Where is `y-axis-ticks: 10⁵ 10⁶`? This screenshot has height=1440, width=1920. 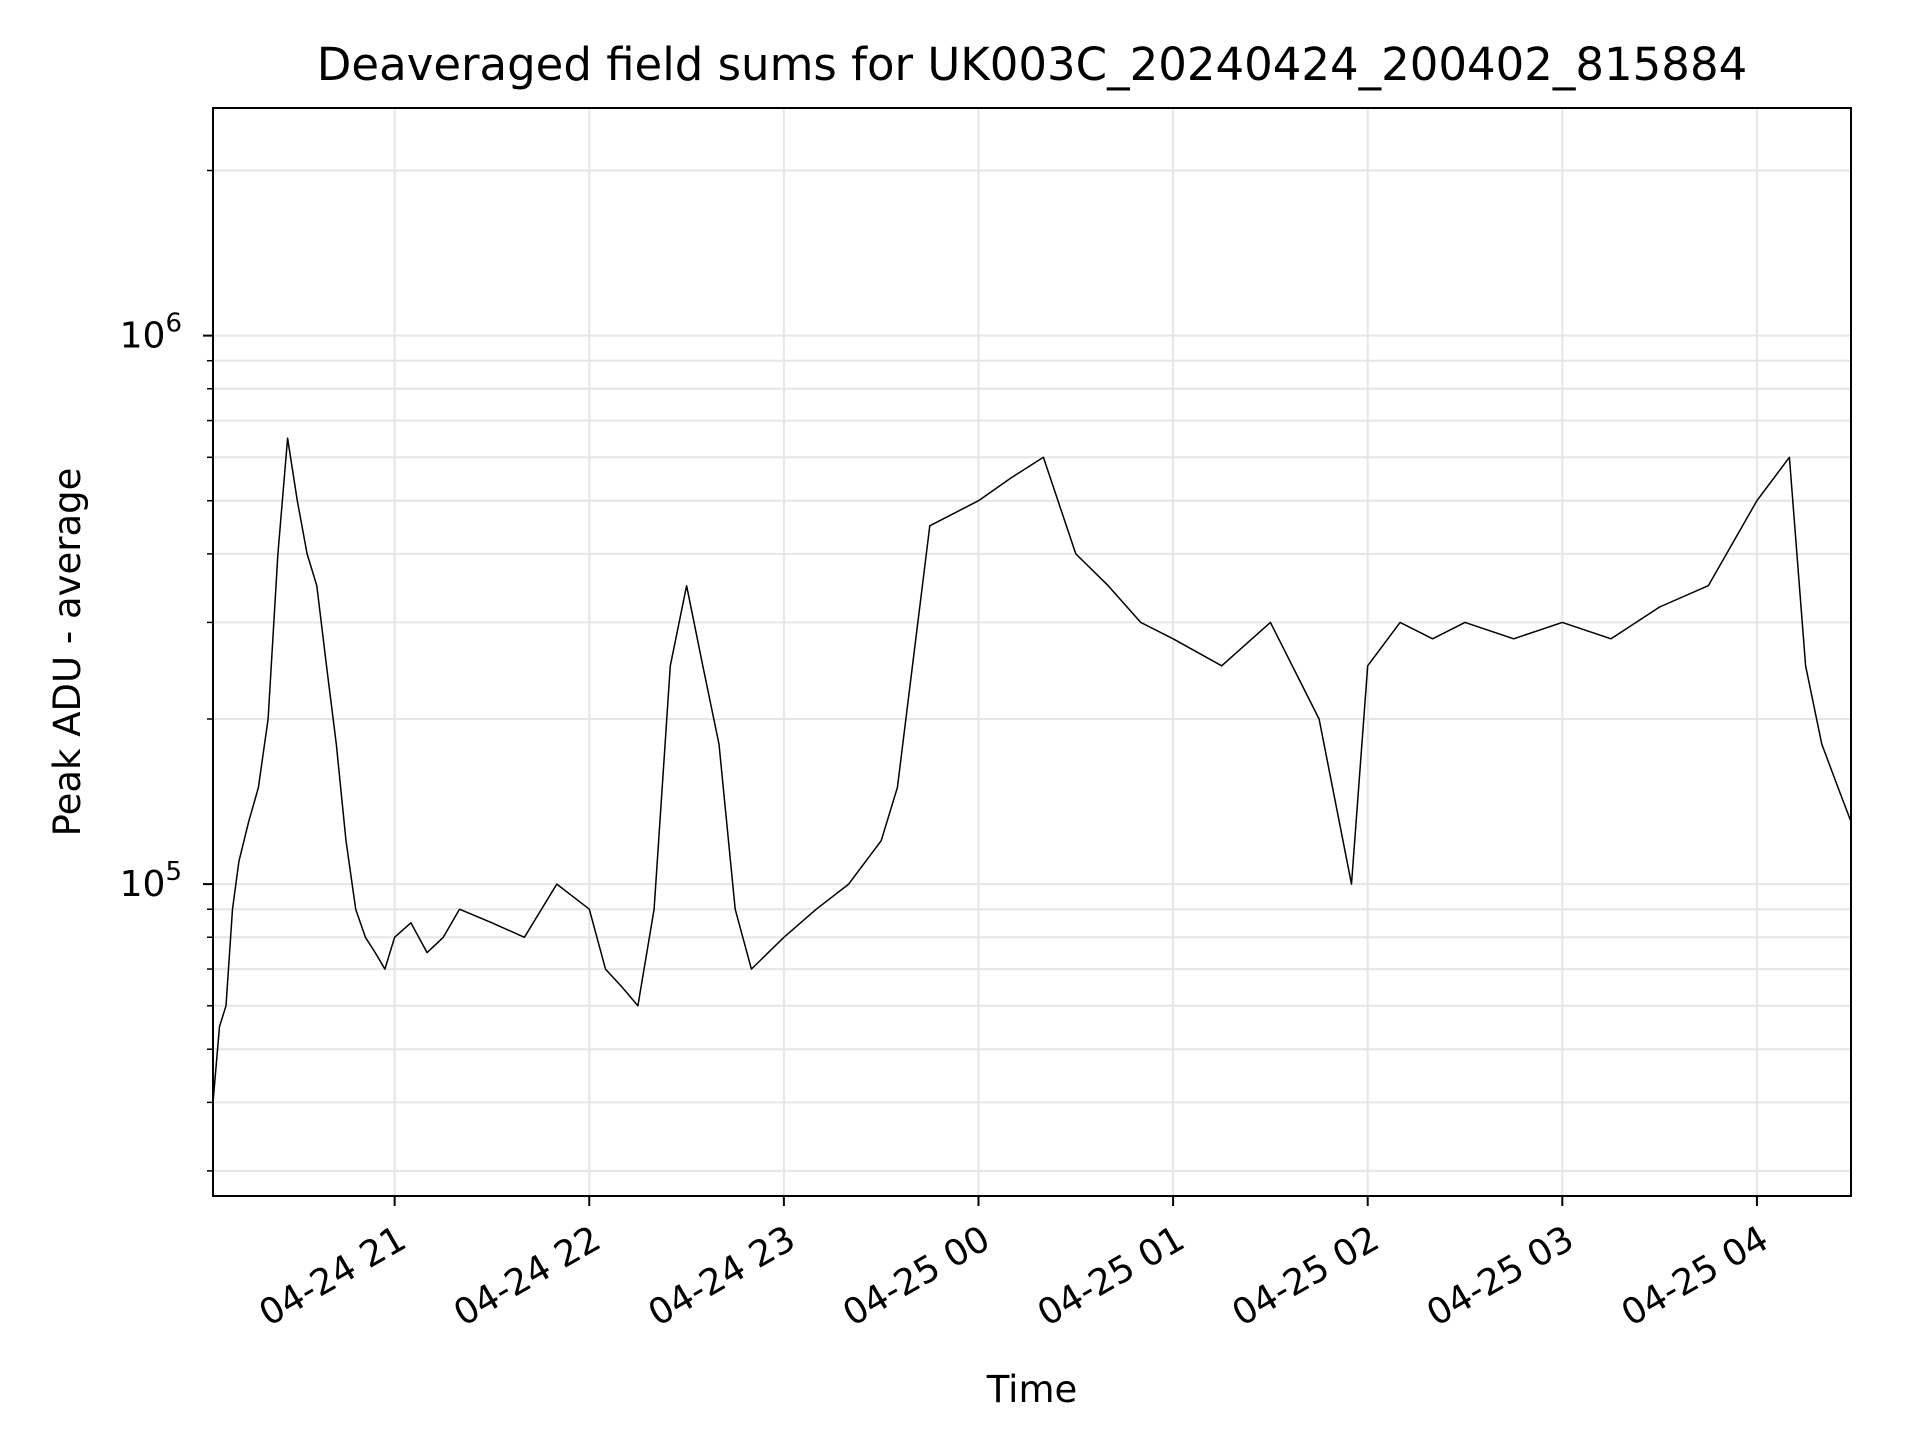 y-axis-ticks: 10⁵ 10⁶ is located at coordinates (166, 670).